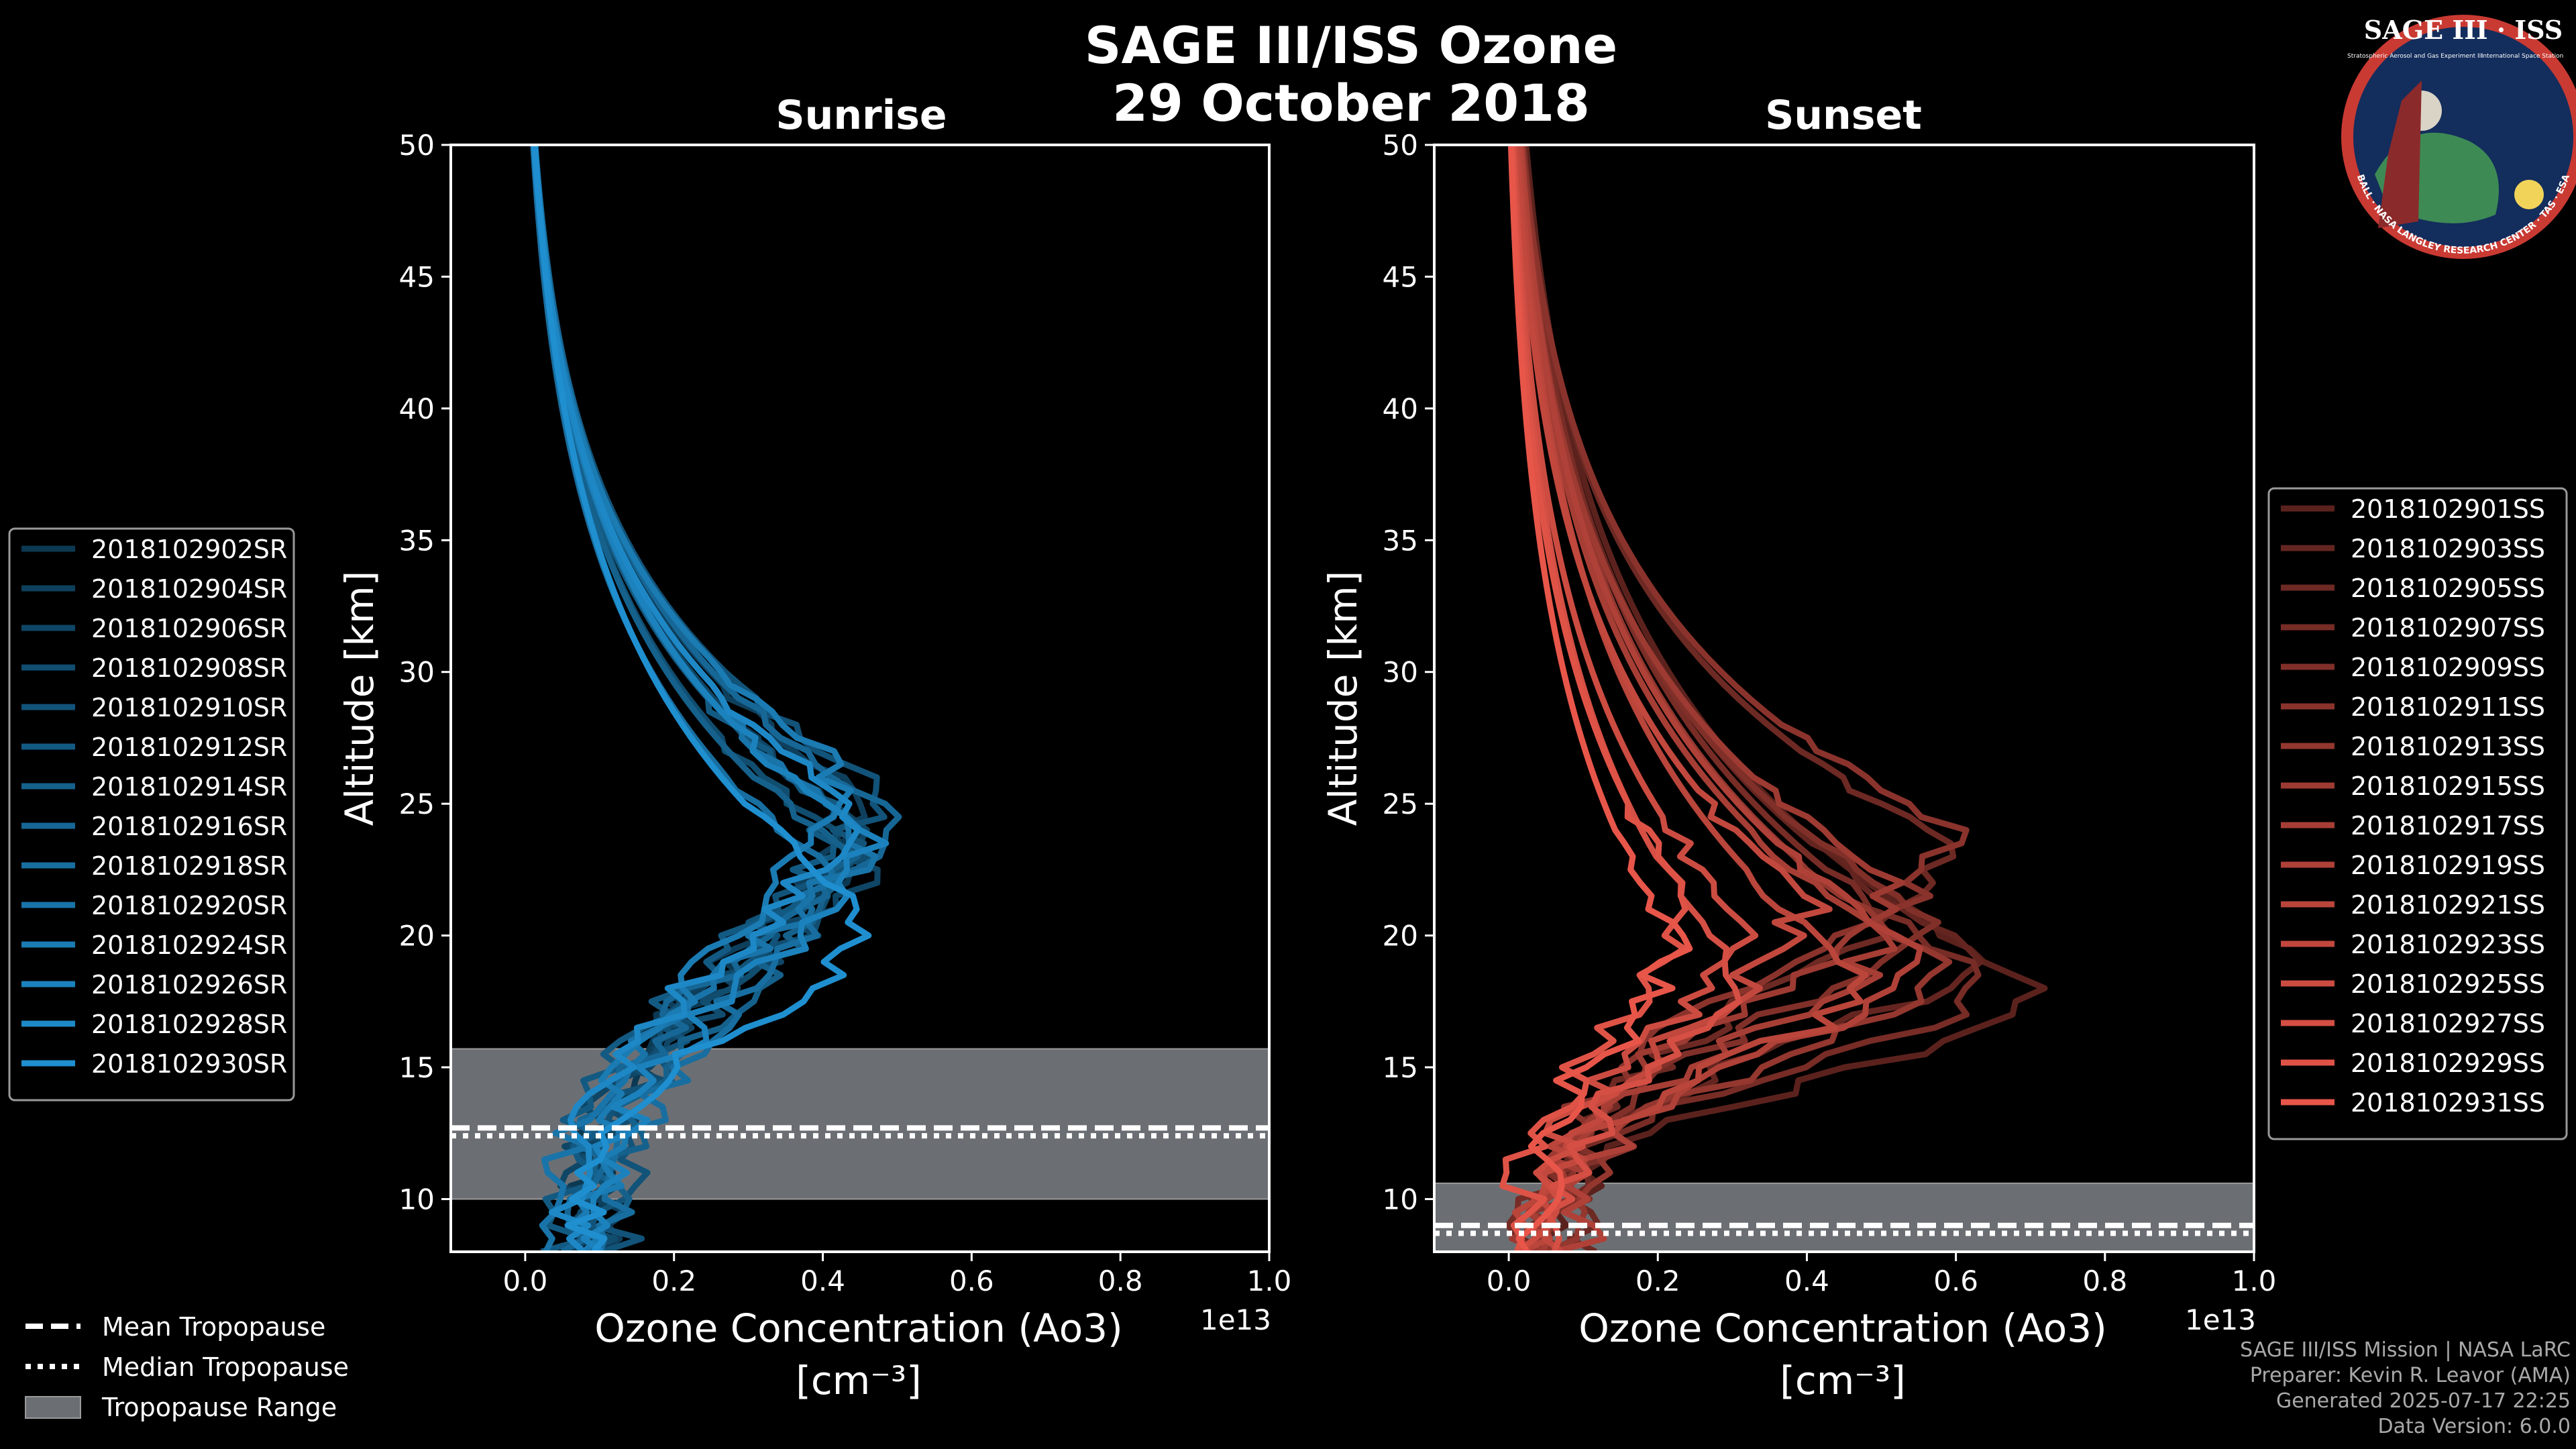  What do you see at coordinates (859, 1380) in the screenshot?
I see `sunrise-xunit: [cm⁻³]` at bounding box center [859, 1380].